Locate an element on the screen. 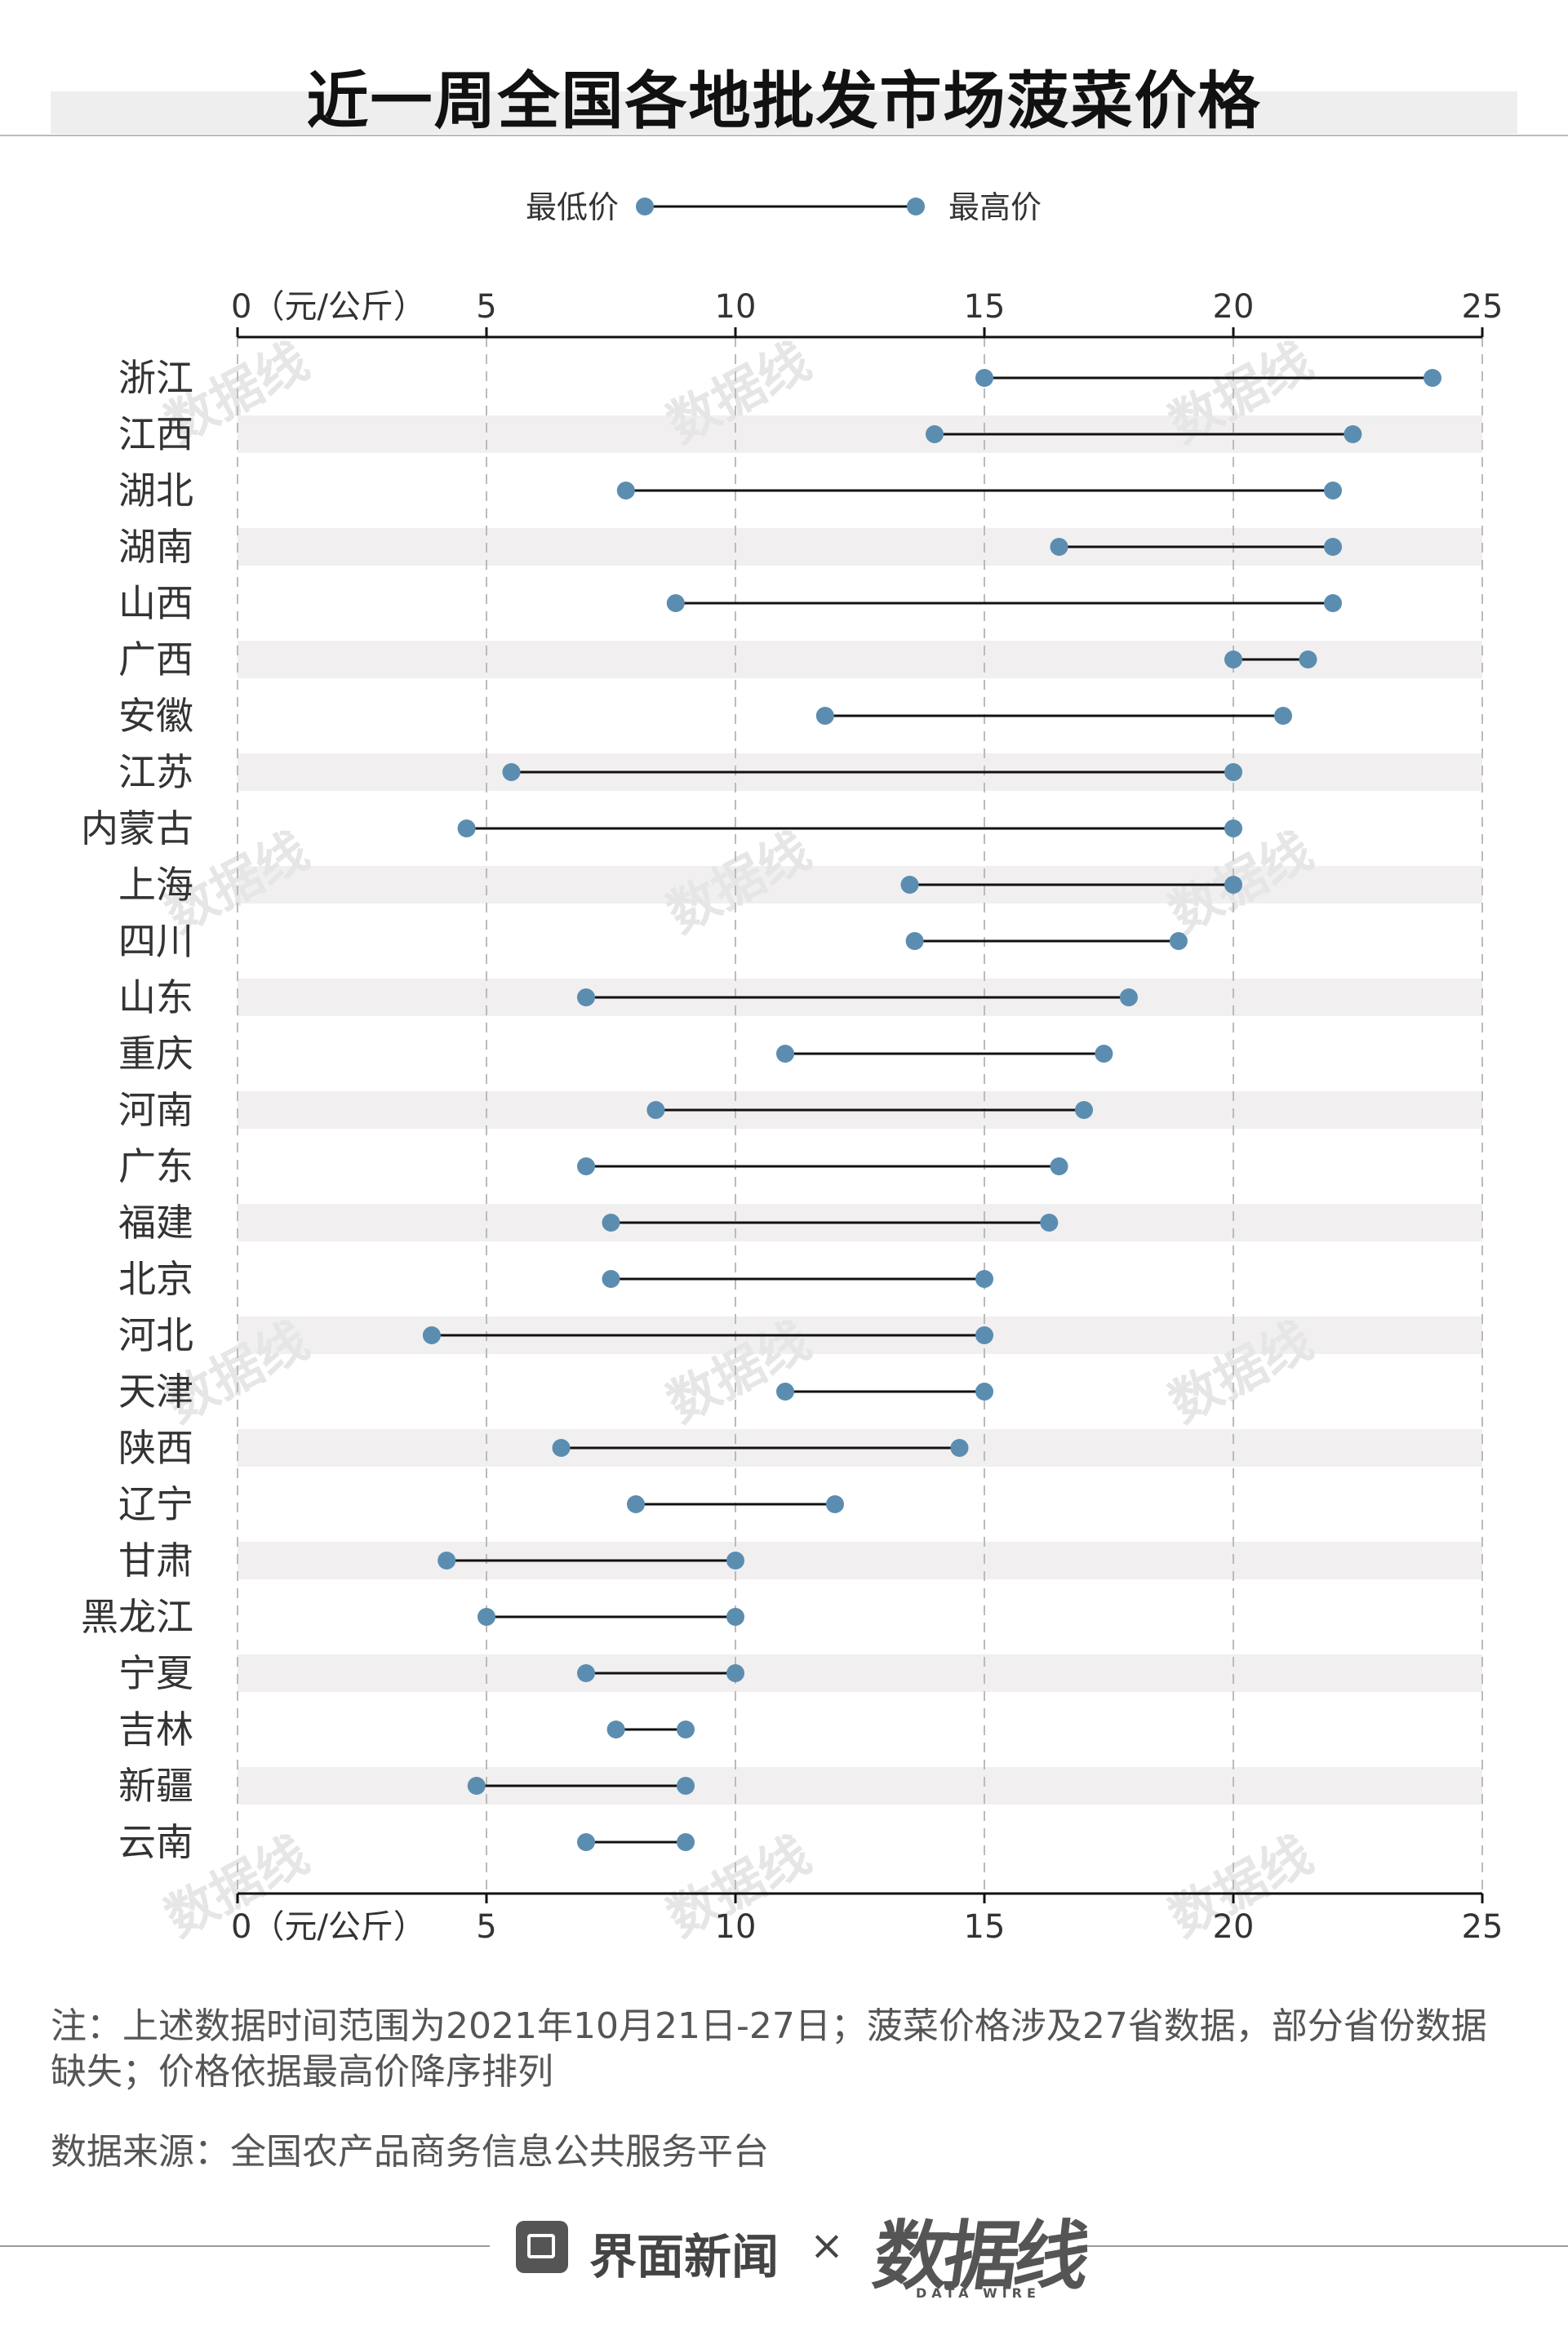 This screenshot has height=2340, width=1568. category-label: 重庆 is located at coordinates (156, 1054).